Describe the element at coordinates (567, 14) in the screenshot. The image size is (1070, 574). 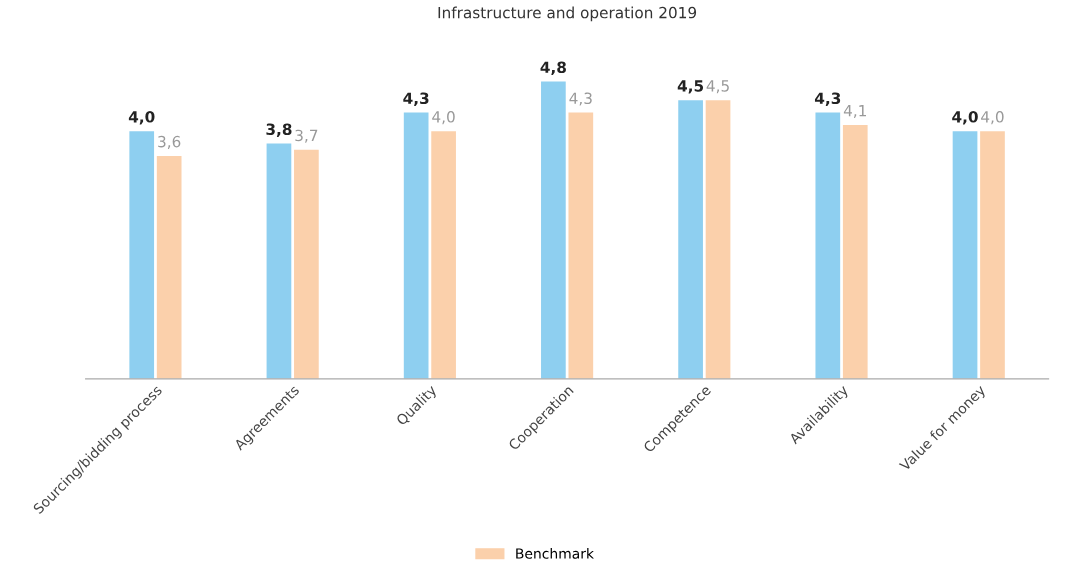
I see `chart-title: Infrastructure and operation 2019` at that location.